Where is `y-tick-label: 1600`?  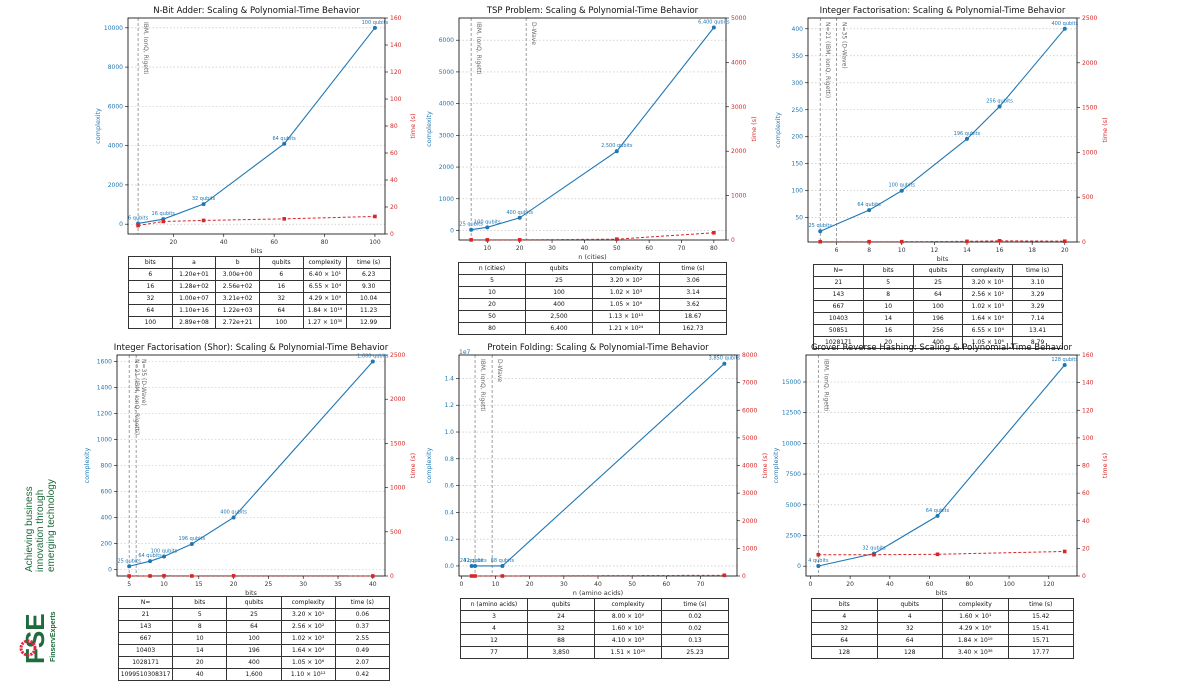
y-tick-label: 1600 is located at coordinates (104, 362).